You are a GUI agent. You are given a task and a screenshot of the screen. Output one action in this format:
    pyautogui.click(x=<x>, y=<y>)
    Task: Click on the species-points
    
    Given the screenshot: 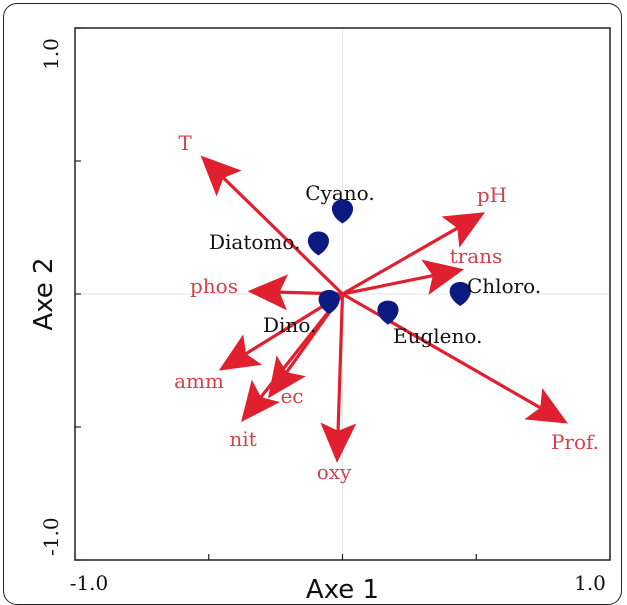 What is the action you would take?
    pyautogui.click(x=389, y=262)
    